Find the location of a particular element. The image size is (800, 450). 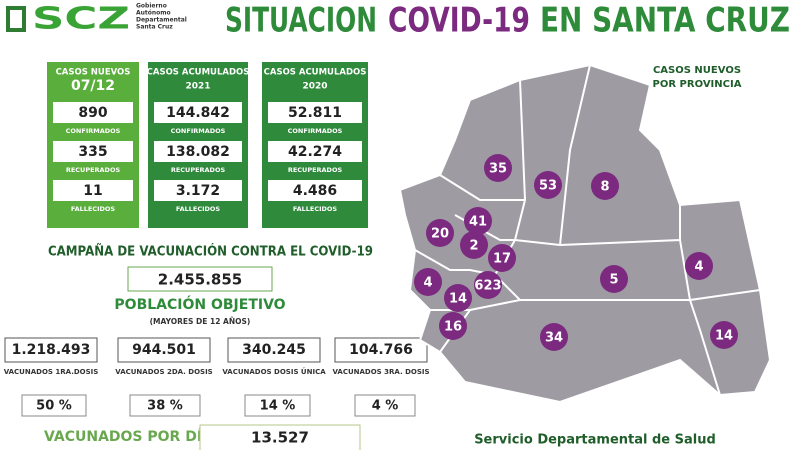

province-cases: 17 is located at coordinates (502, 259).